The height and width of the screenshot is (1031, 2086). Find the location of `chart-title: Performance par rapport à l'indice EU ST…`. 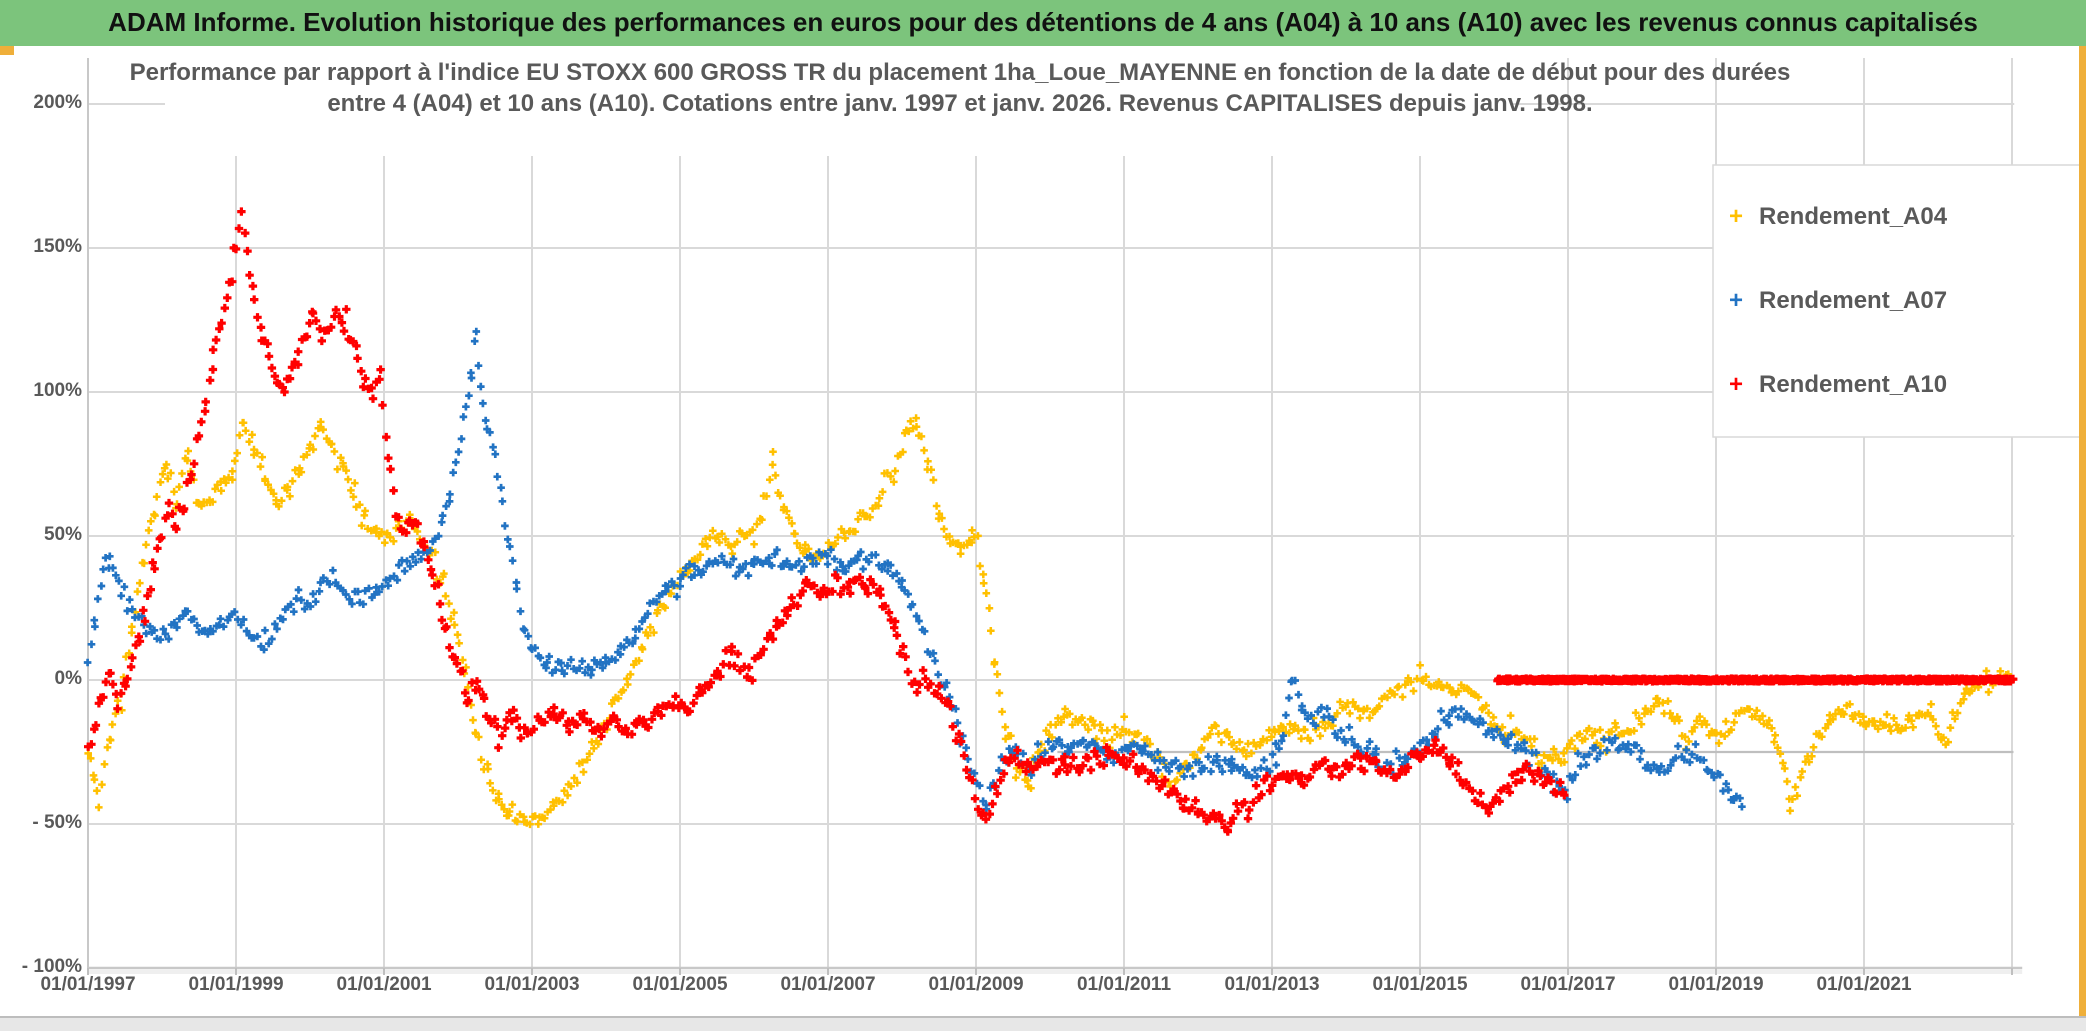

chart-title: Performance par rapport à l'indice EU ST… is located at coordinates (960, 88).